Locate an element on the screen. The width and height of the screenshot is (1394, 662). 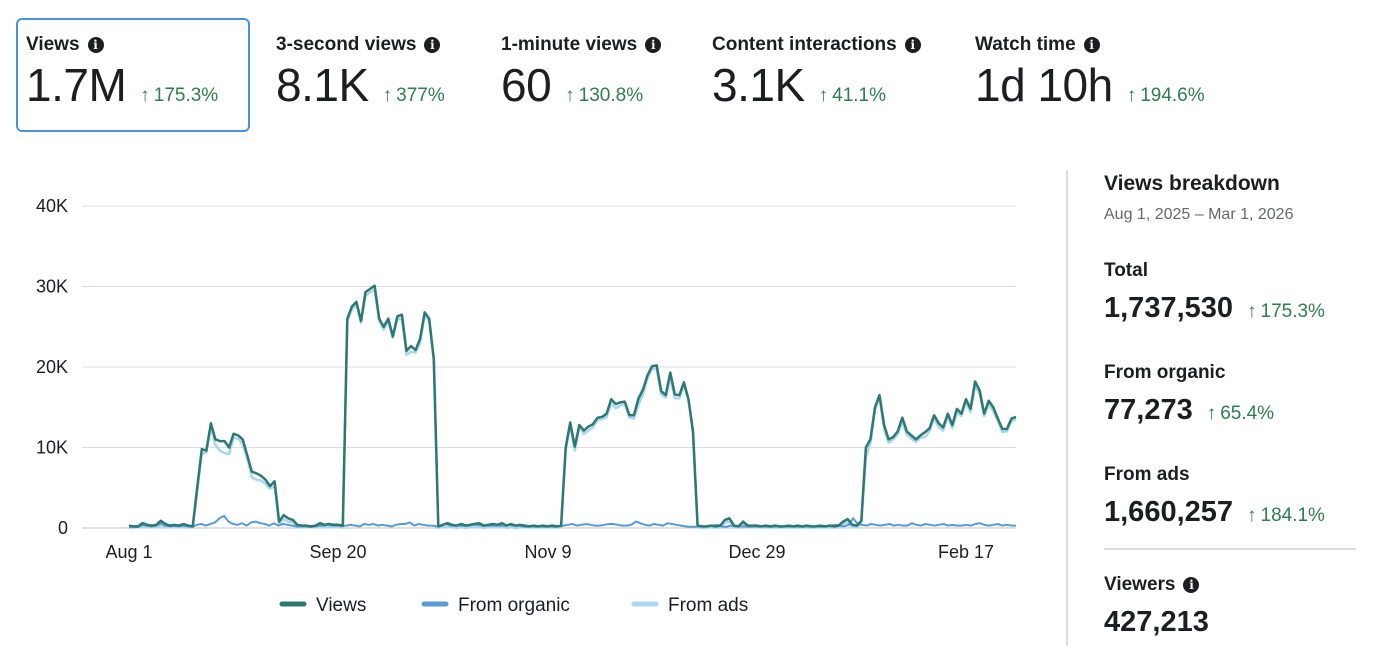
metric-value: 60 is located at coordinates (526, 85).